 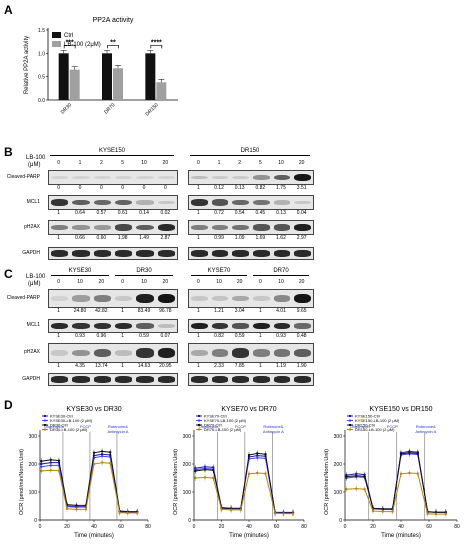 I want to click on quant-value: 0.12, so click(x=219, y=188).